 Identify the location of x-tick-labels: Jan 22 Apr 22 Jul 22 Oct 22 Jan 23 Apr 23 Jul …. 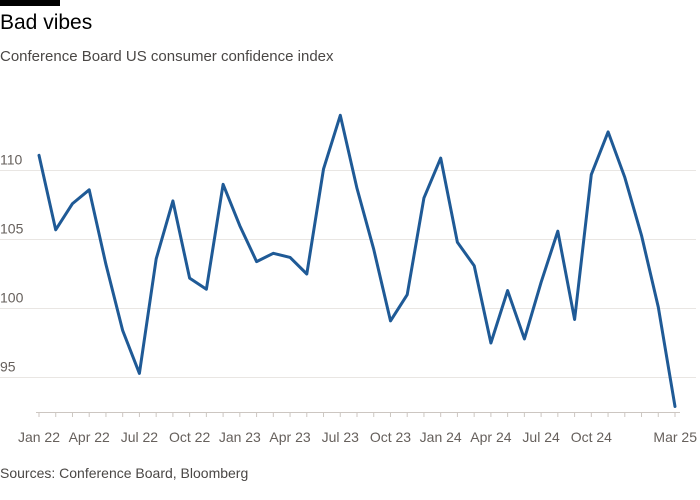
(357, 437).